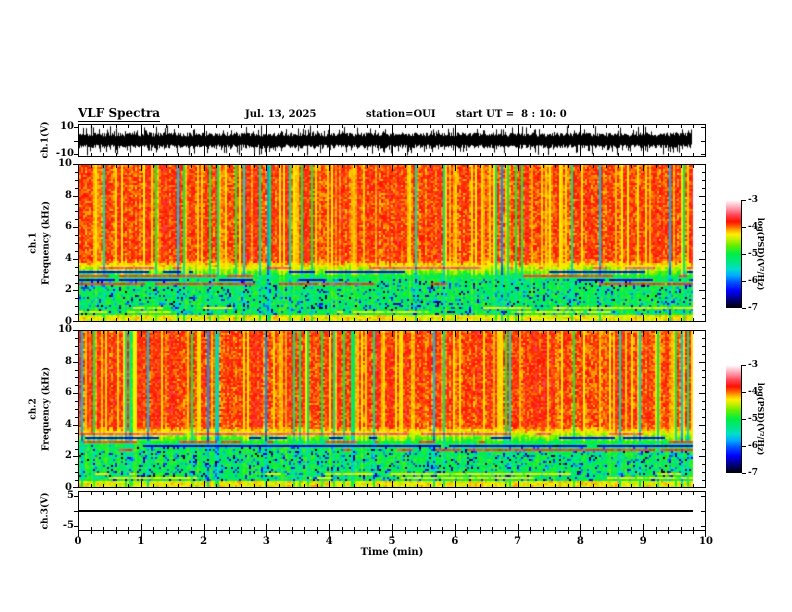  I want to click on x-tick-label: 0, so click(78, 541).